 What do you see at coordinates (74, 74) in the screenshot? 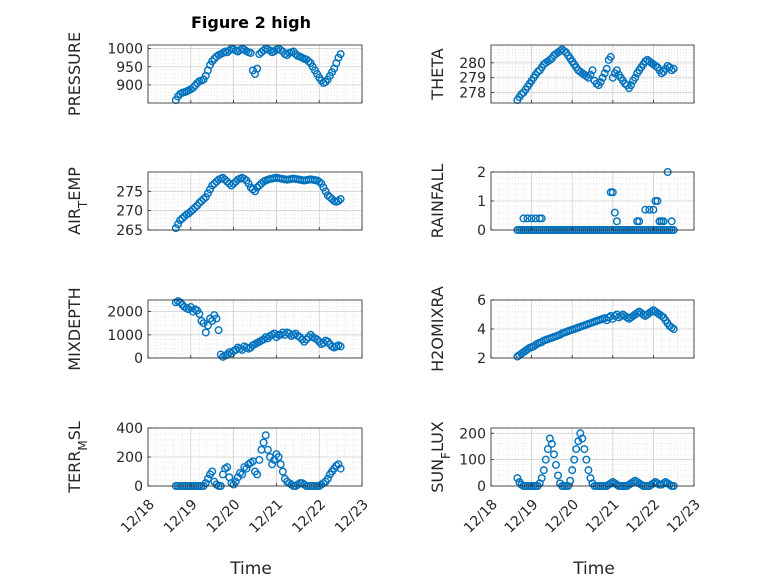
I see `y-axis-label: PRESSURE` at bounding box center [74, 74].